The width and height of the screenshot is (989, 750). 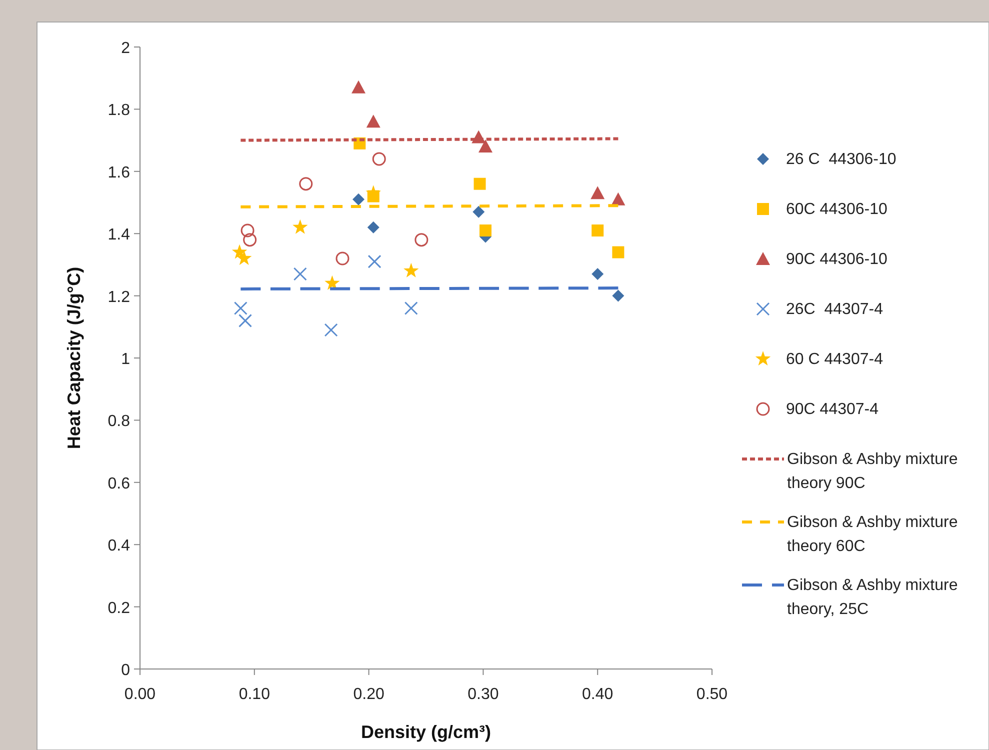 I want to click on x-tick-label: 0.10, so click(x=254, y=694).